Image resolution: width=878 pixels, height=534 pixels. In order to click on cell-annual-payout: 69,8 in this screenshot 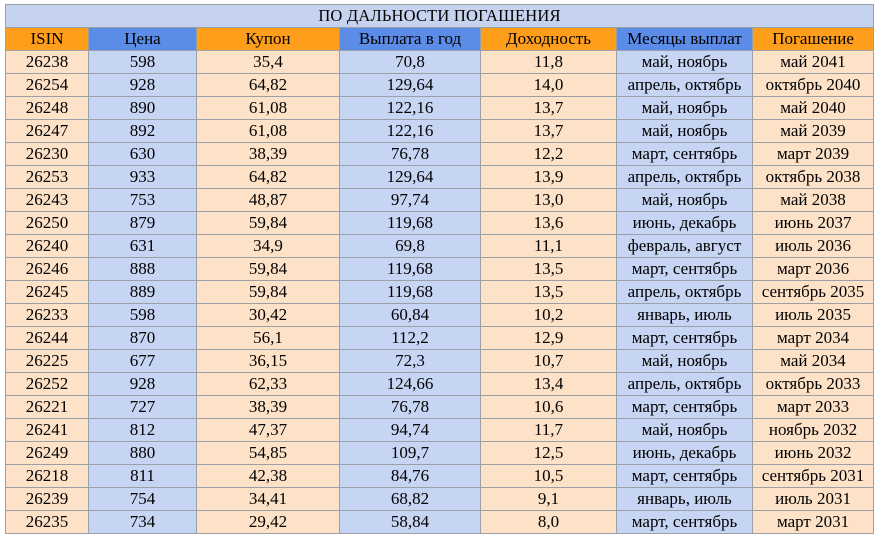, I will do `click(410, 246)`.